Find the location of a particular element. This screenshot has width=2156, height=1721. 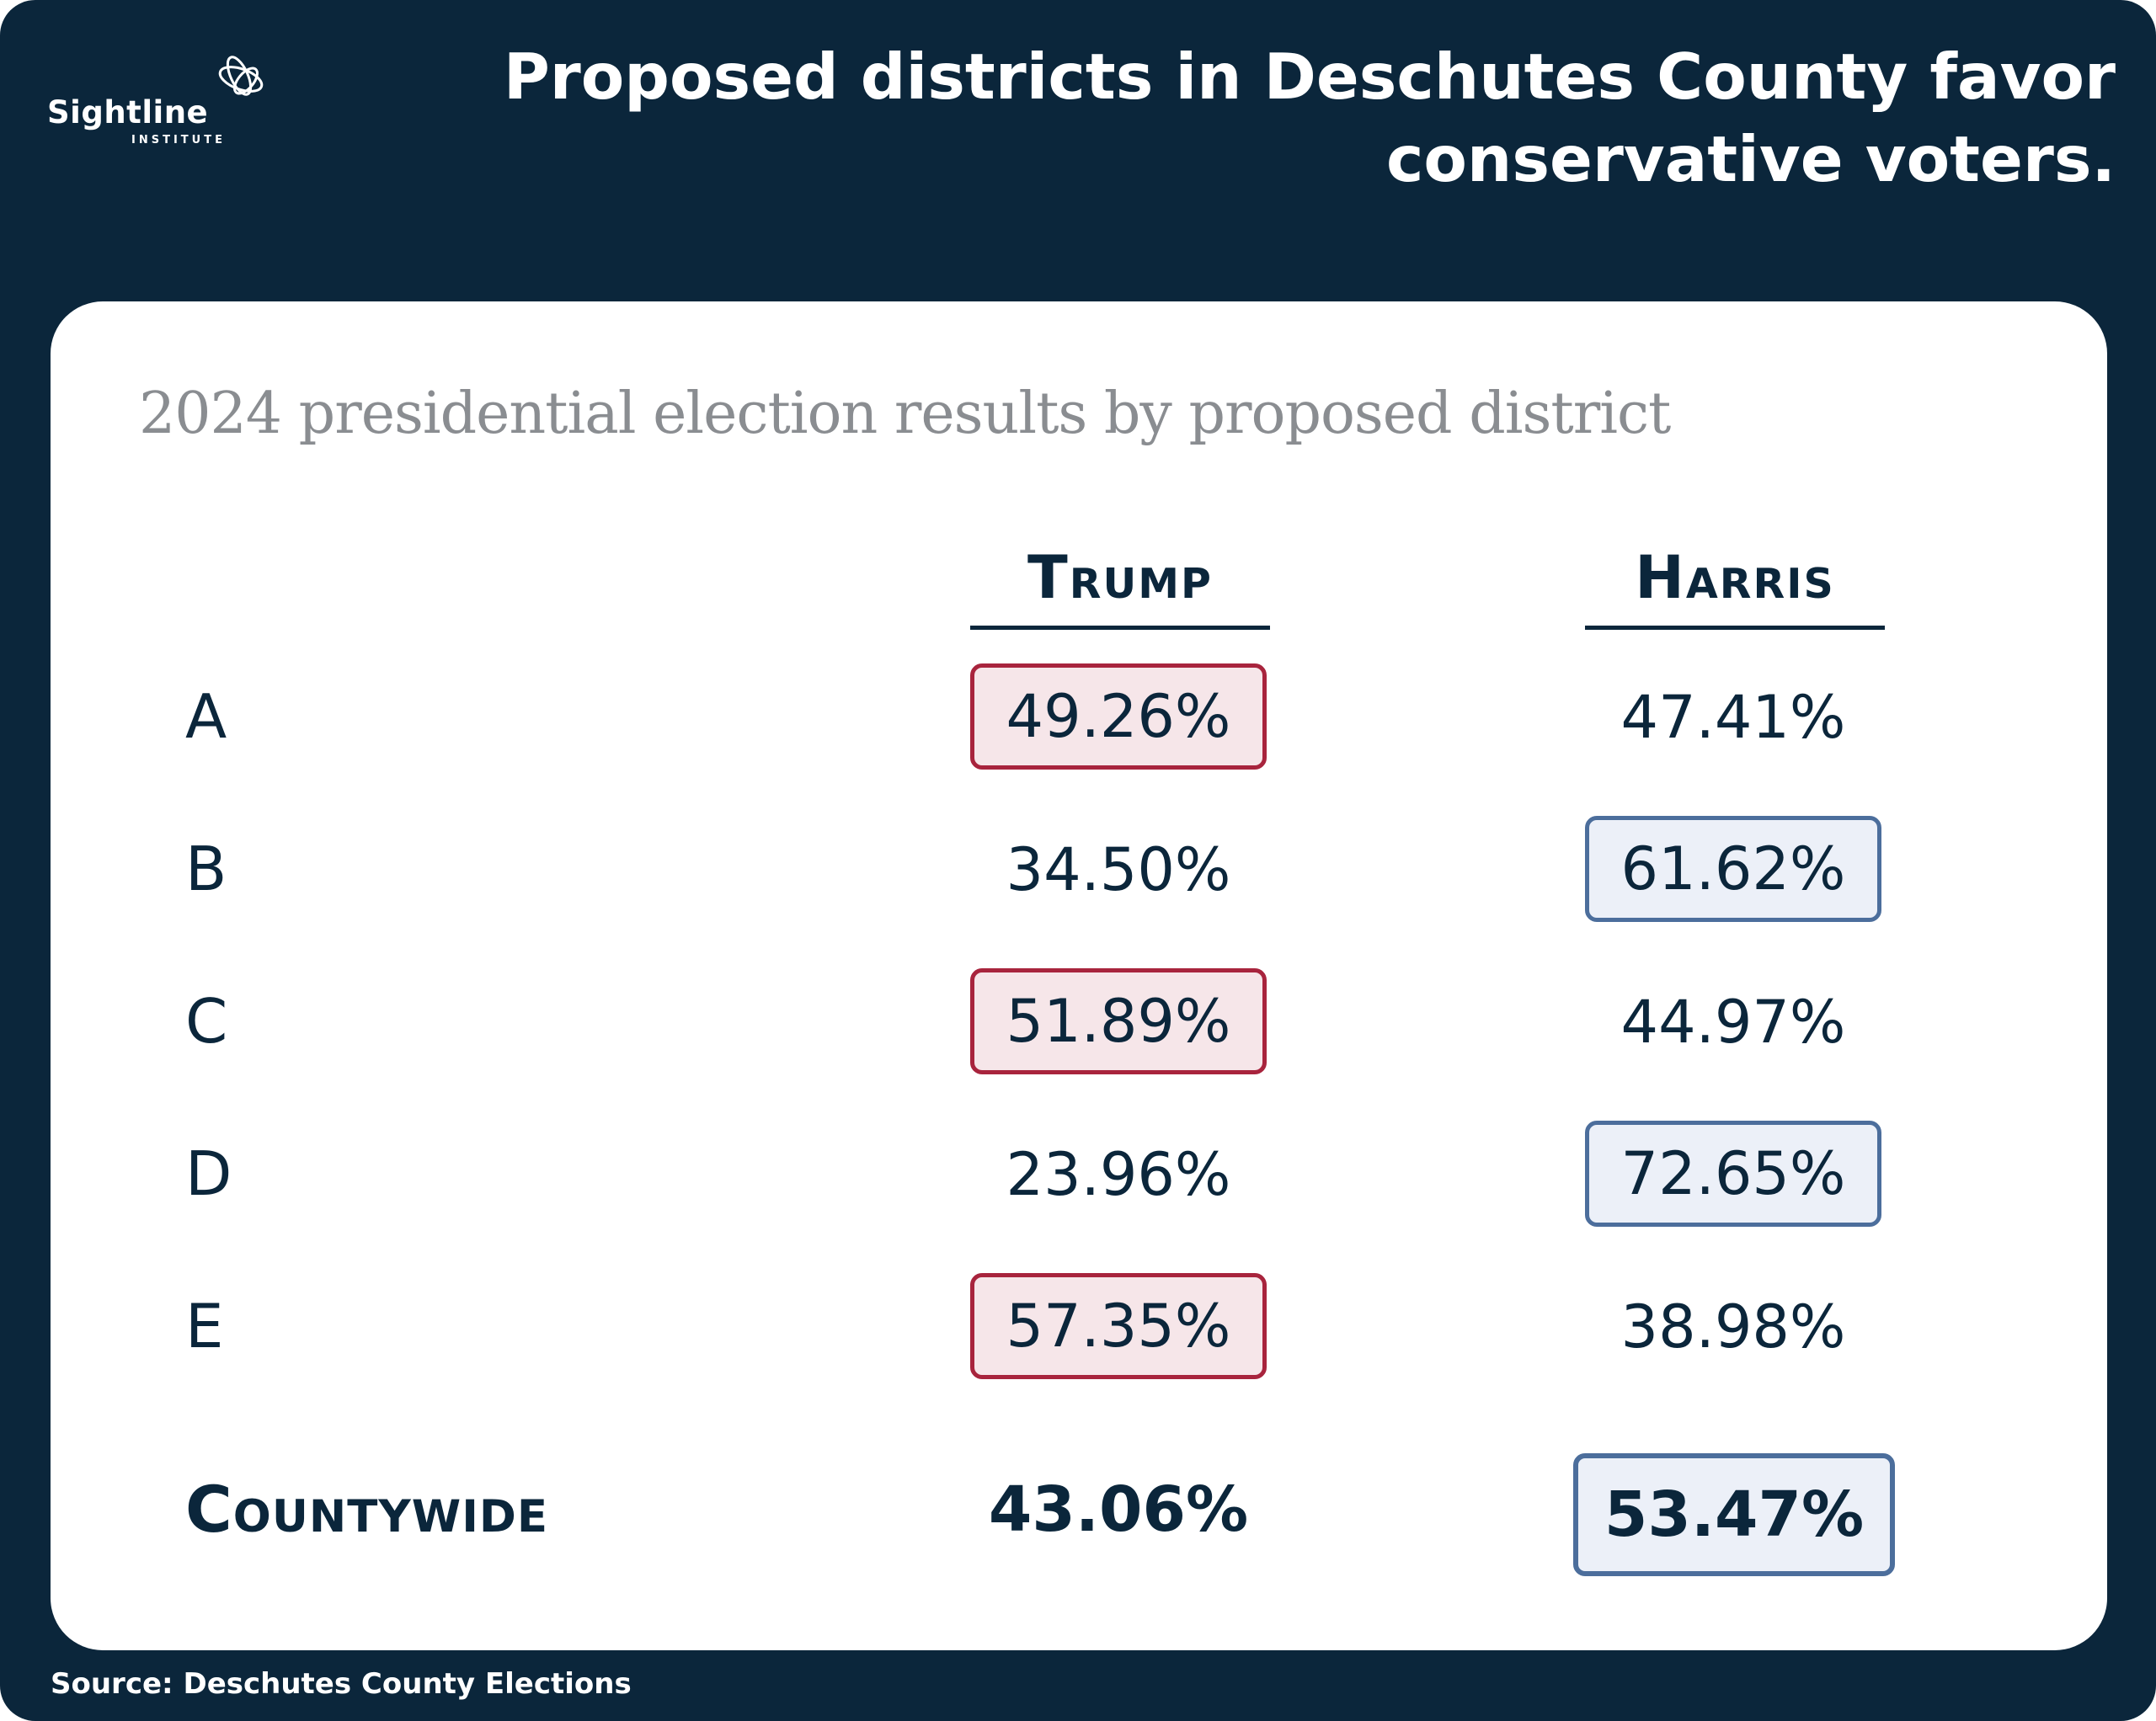

column-header-trump-label: Trump is located at coordinates (1120, 577).